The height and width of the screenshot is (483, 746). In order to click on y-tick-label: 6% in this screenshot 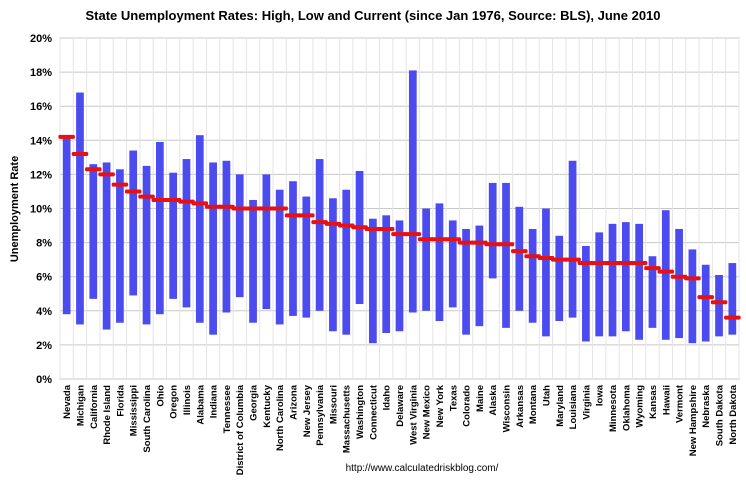, I will do `click(44, 278)`.